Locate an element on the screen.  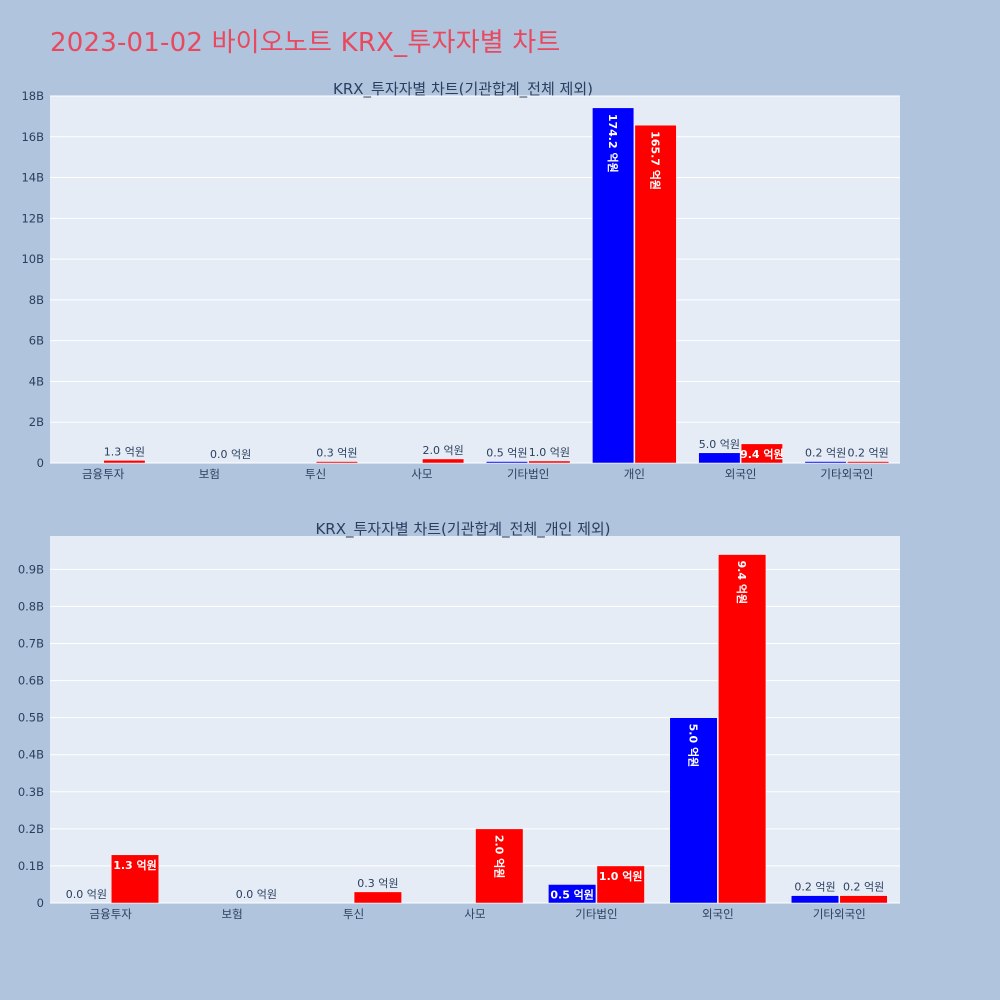
y-tick-label: 0.8B is located at coordinates (31, 606).